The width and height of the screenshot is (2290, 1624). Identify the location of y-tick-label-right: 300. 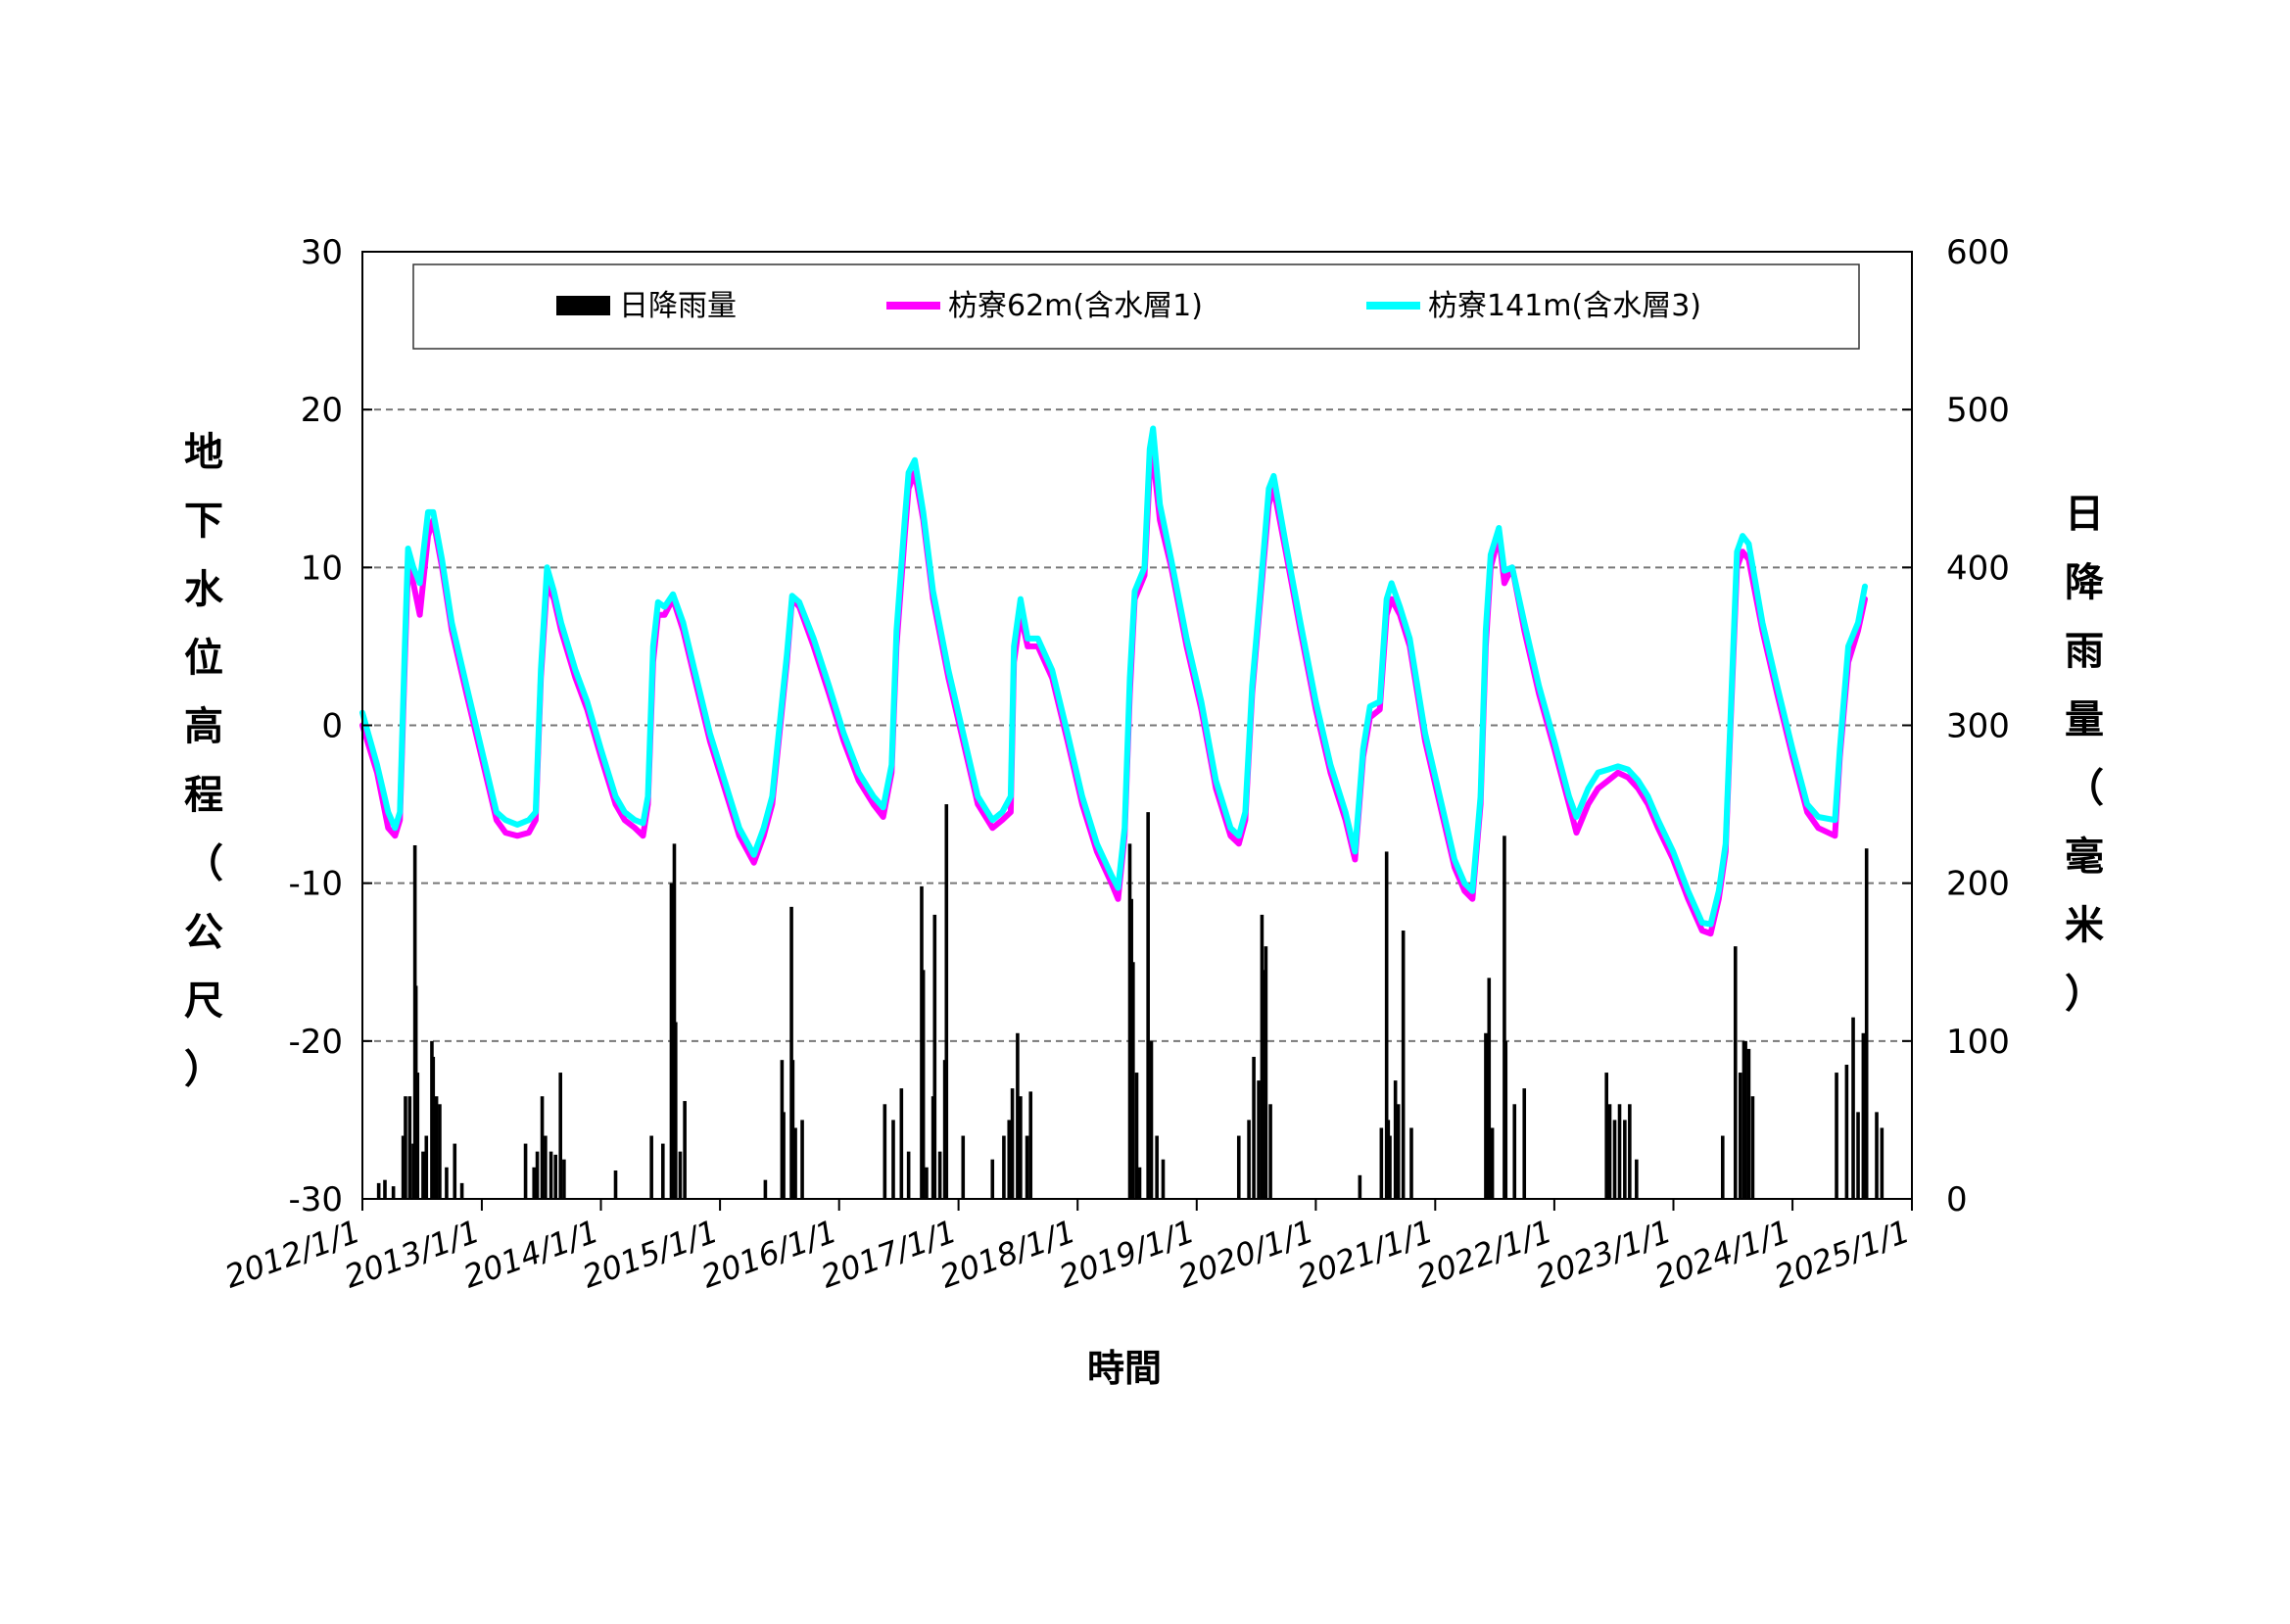
(1978, 726).